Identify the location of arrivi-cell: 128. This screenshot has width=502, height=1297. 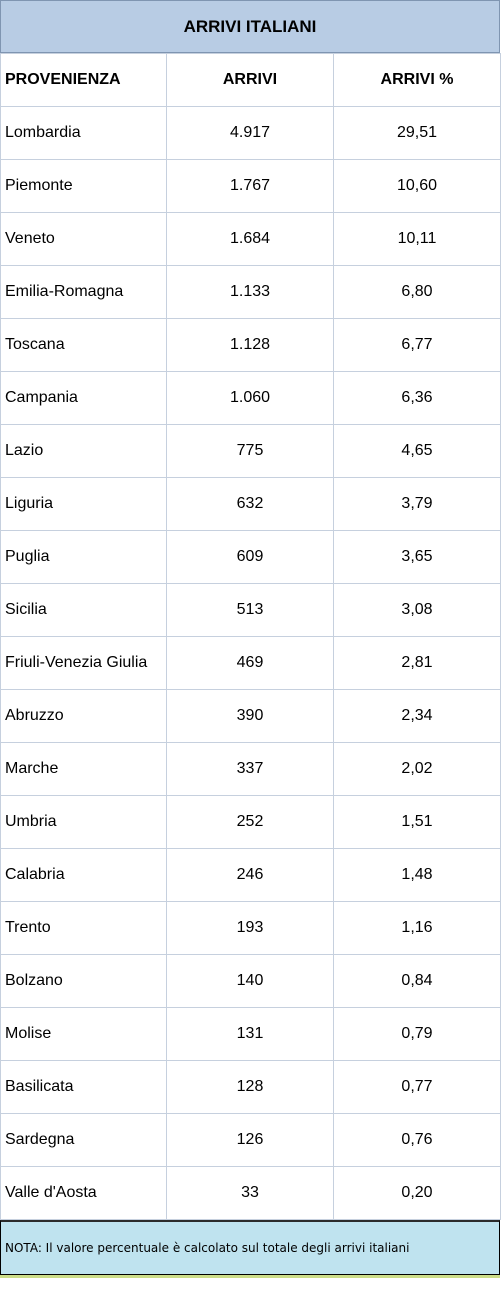
(250, 1087).